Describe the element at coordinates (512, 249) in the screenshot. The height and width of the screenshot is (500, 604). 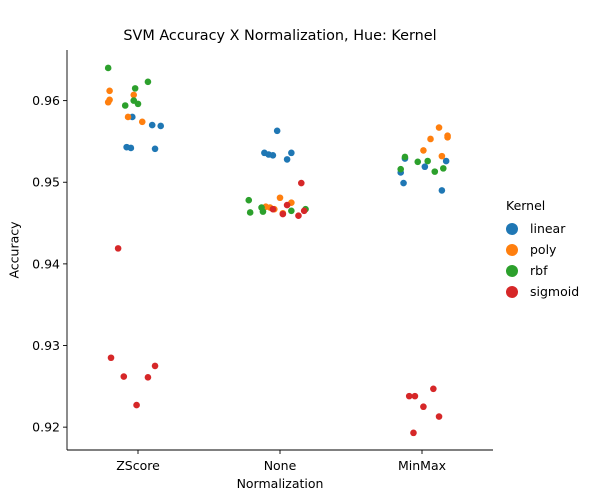
I see `legend-marker-poly` at that location.